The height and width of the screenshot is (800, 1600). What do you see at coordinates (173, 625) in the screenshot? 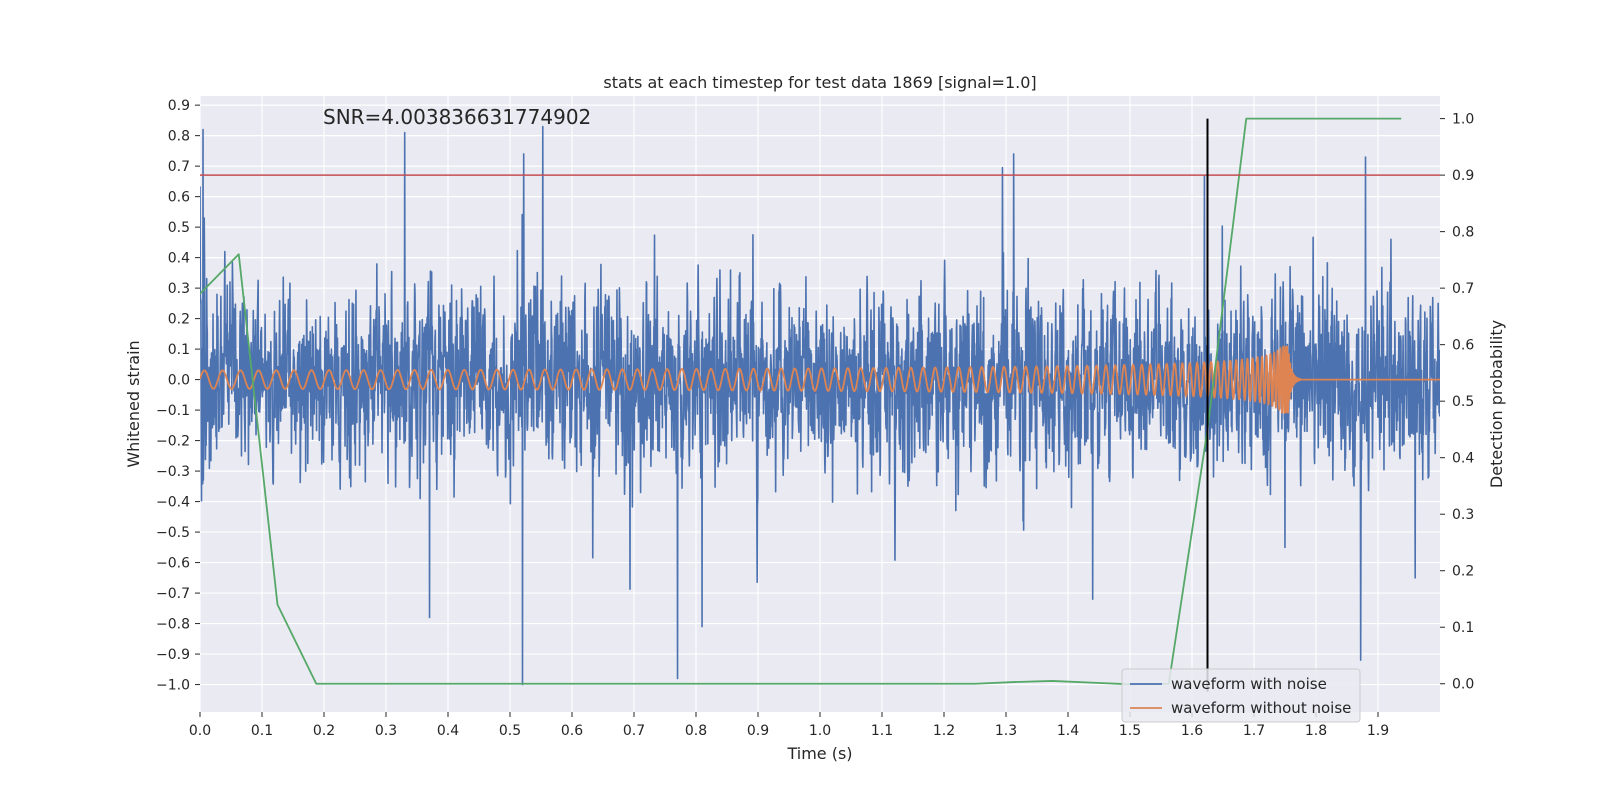
I see `y-tick-label: −0.8` at bounding box center [173, 625].